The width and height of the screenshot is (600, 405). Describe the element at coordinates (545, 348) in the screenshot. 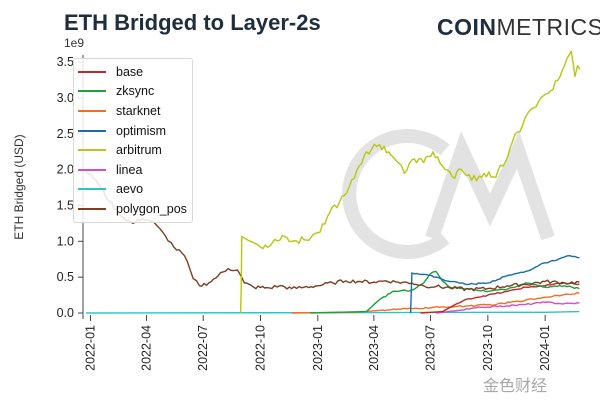

I see `x-tick-label: 2024-01` at that location.